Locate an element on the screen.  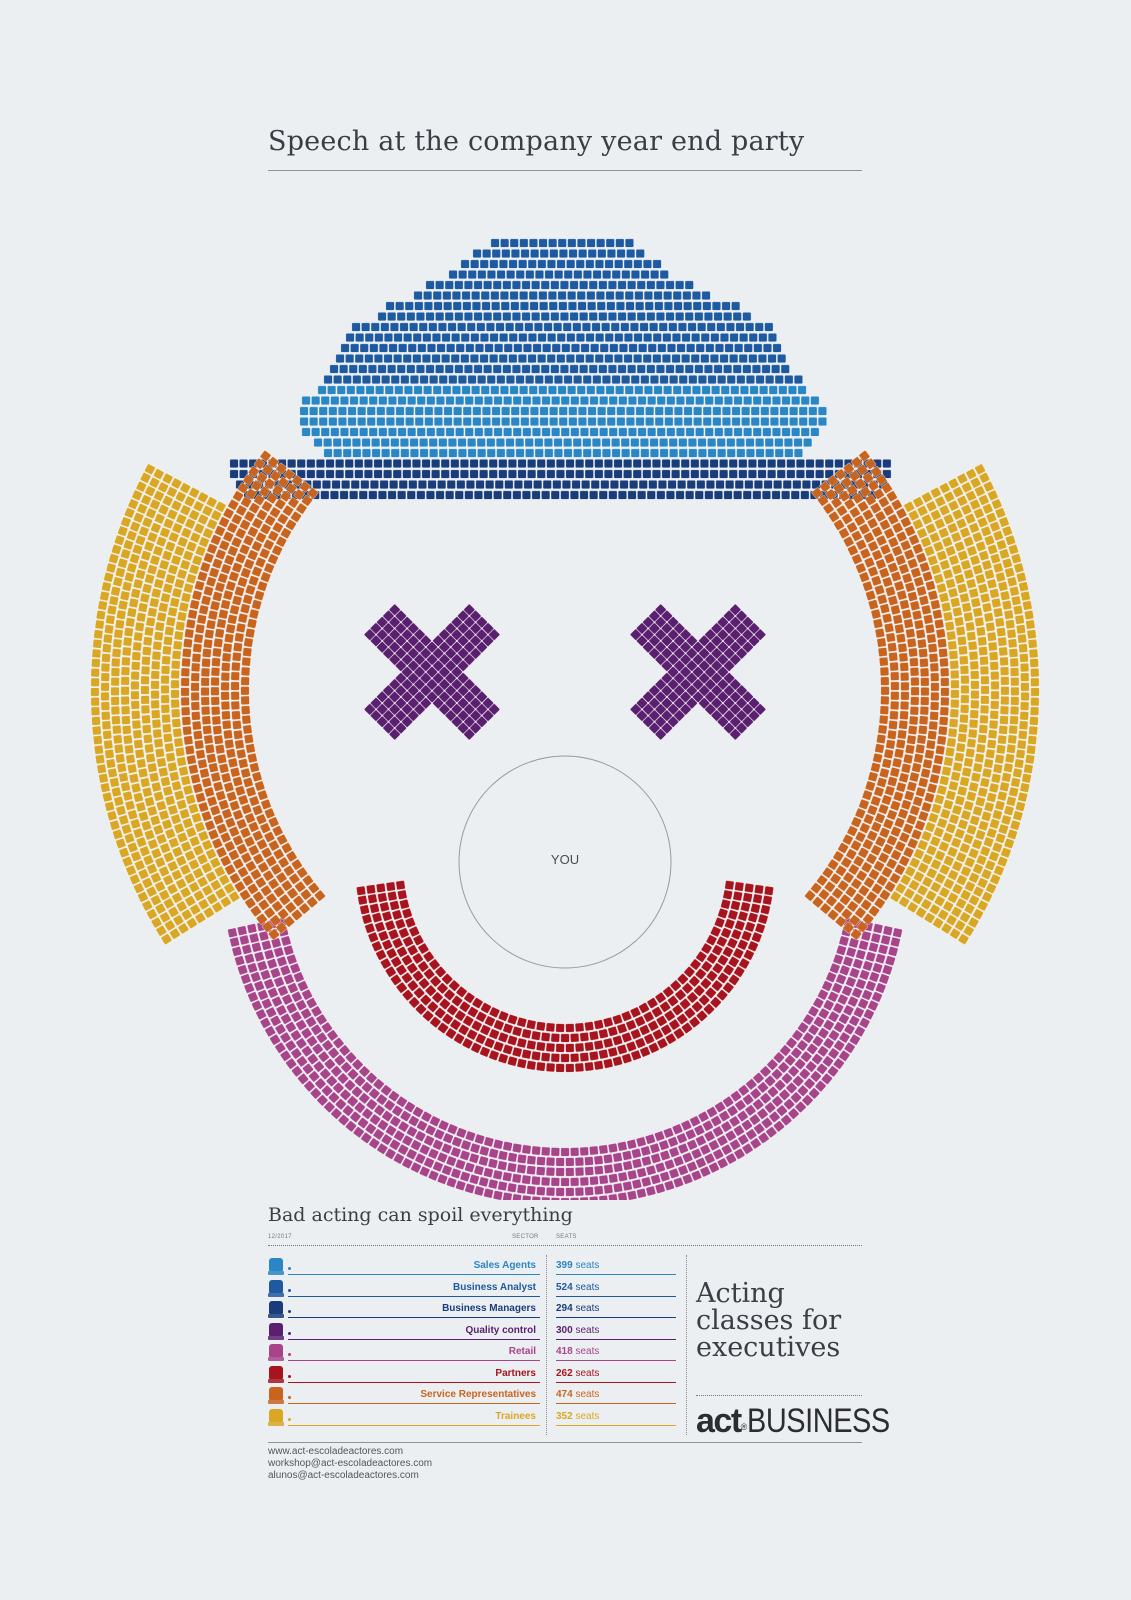
row-rule is located at coordinates (414, 1296).